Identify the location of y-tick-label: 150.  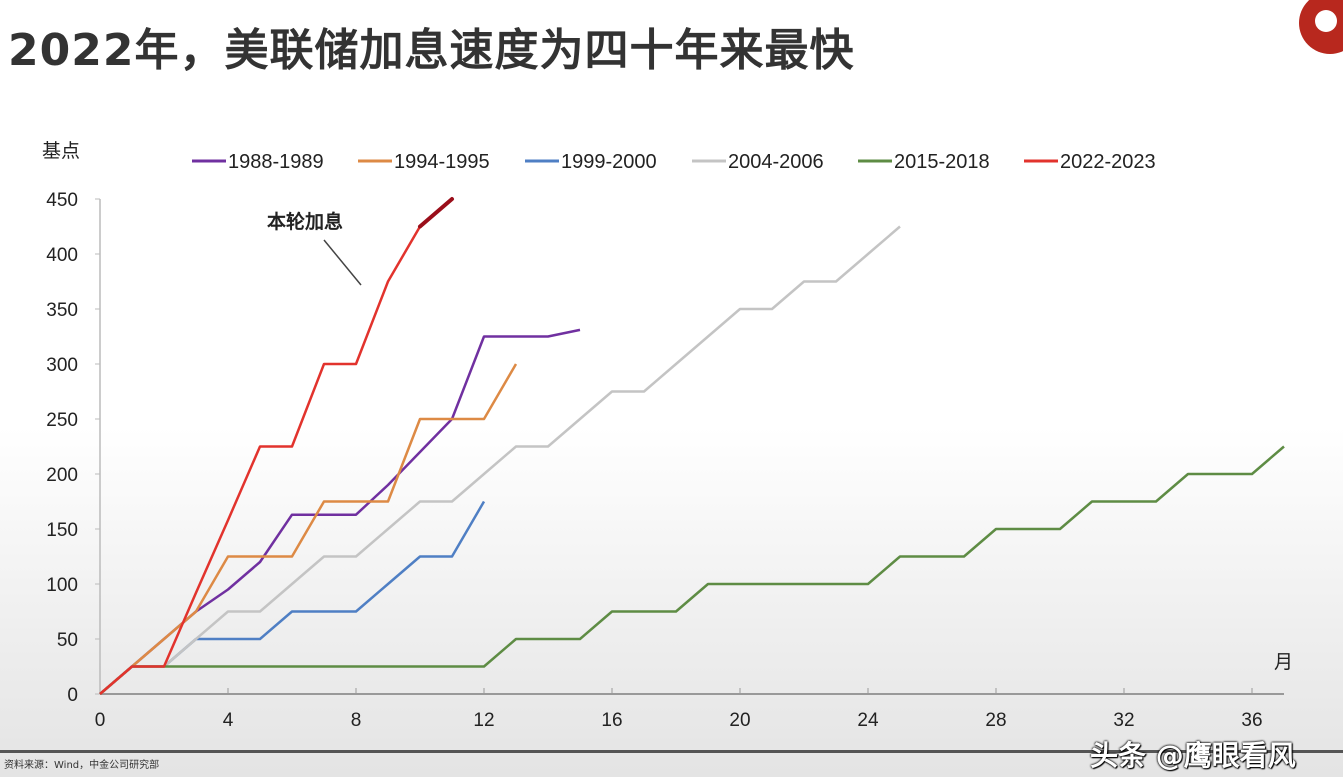
(62, 530).